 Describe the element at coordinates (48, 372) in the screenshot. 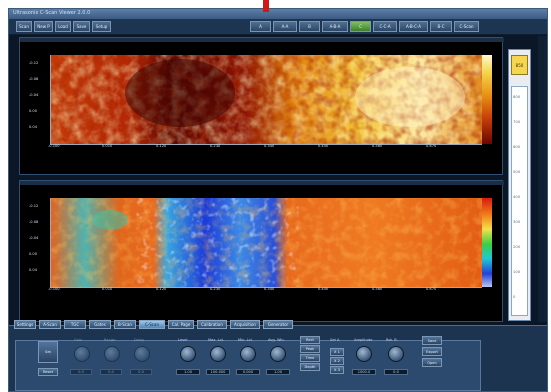

I see `control-button-reset: Reset` at that location.